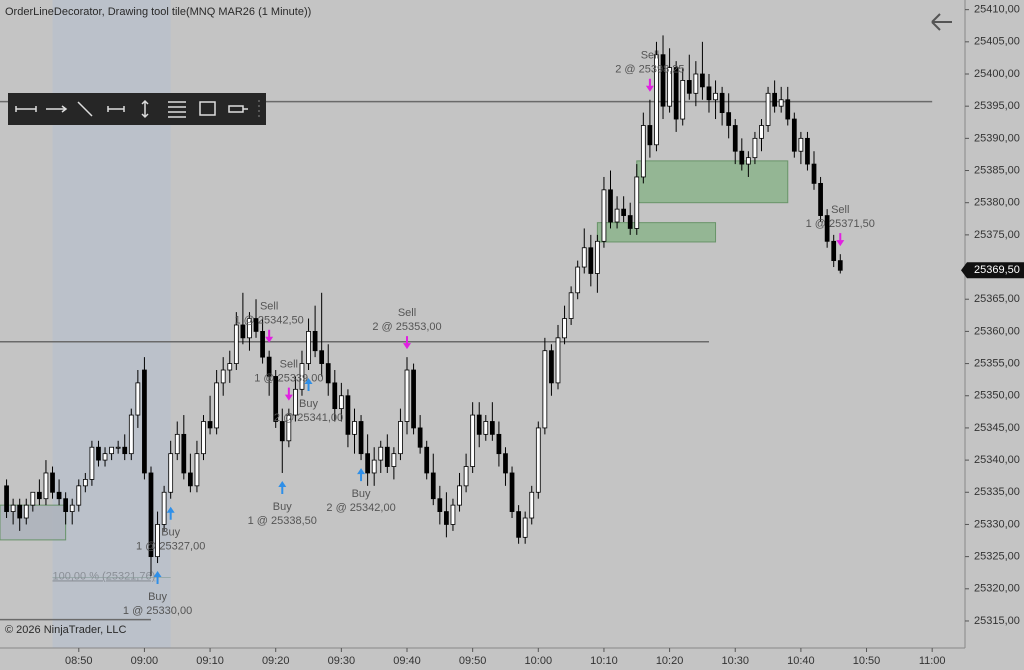  I want to click on drawing-toolbar, so click(137, 109).